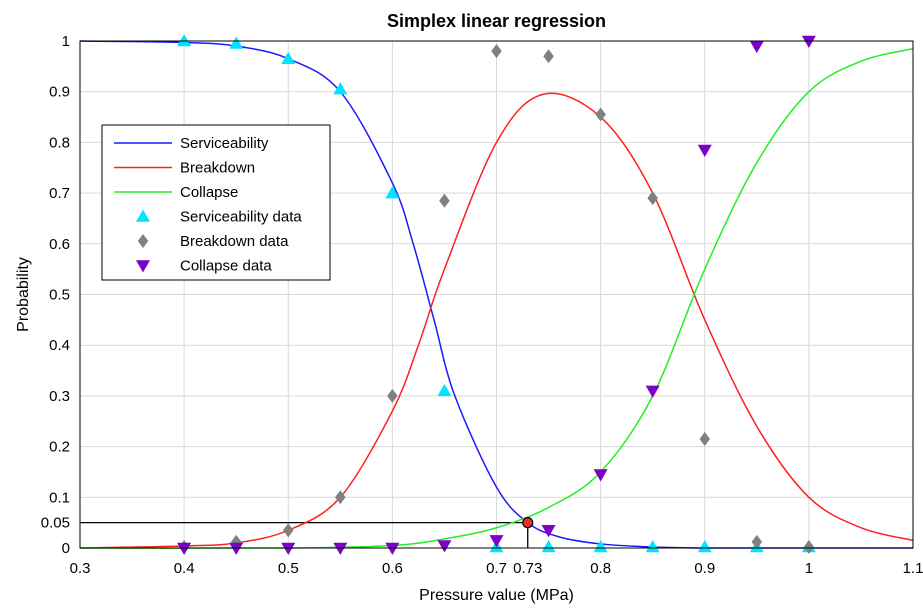 The height and width of the screenshot is (610, 923). I want to click on y-tick-label-0-2: 0.2, so click(59, 447).